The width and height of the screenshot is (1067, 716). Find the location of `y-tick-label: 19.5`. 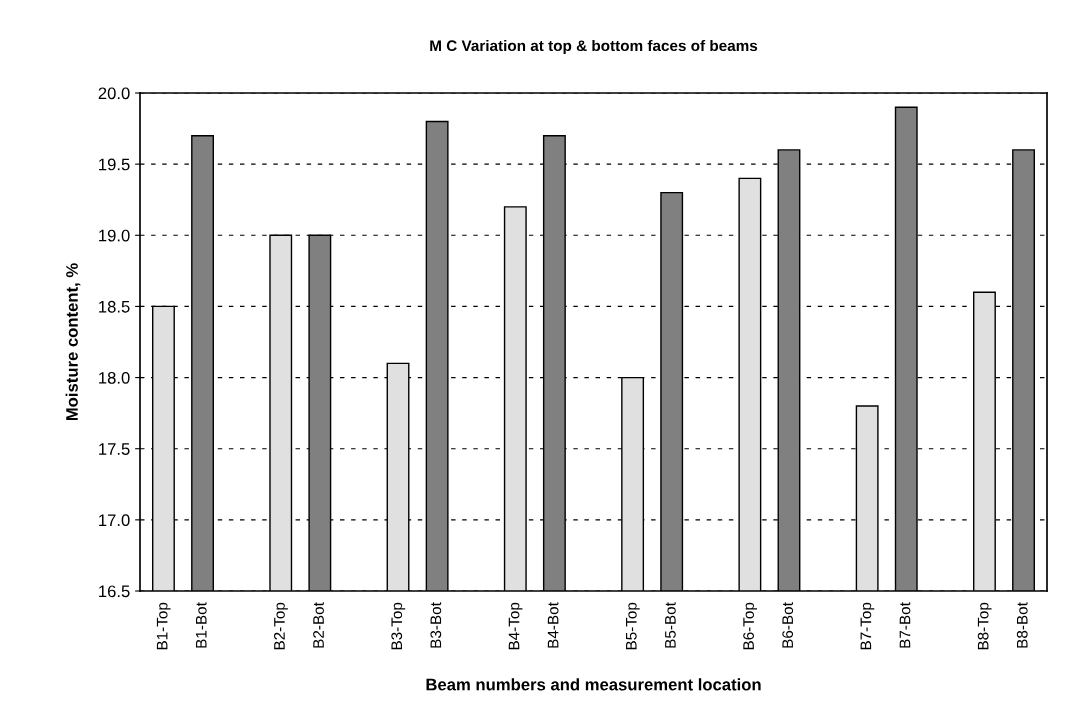

y-tick-label: 19.5 is located at coordinates (114, 164).